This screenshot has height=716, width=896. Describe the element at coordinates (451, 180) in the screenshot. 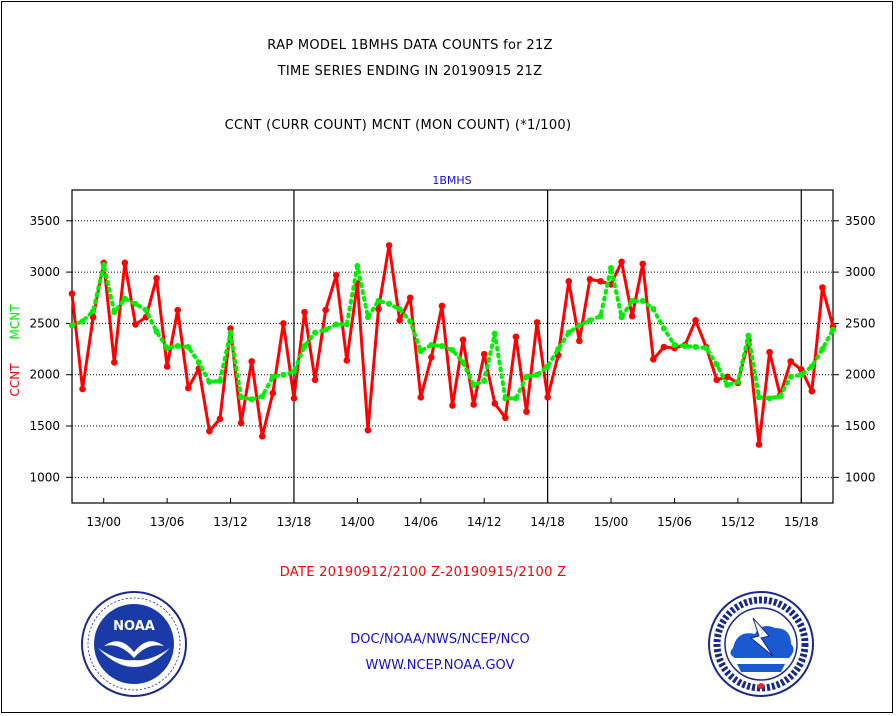

I see `panel-title: 1BMHS` at that location.